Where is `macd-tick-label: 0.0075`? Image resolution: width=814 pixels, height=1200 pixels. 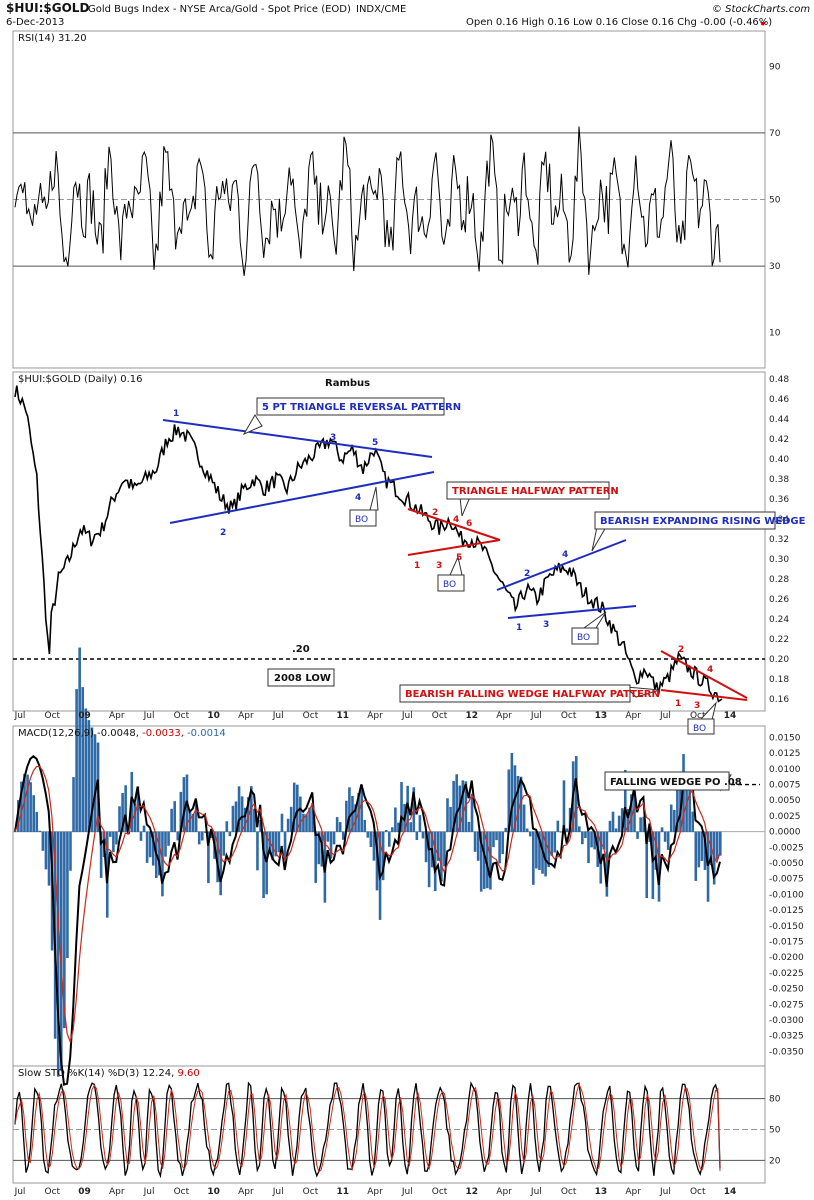
macd-tick-label: 0.0075 is located at coordinates (785, 786).